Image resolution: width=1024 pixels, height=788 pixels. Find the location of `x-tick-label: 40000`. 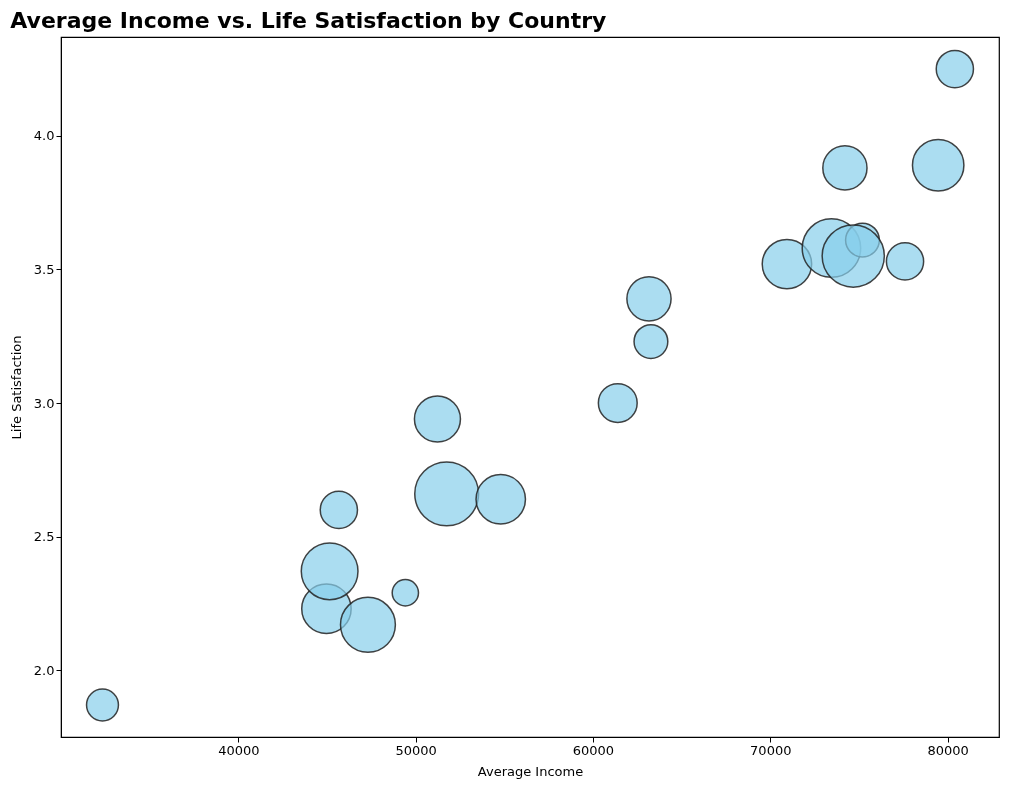

x-tick-label: 40000 is located at coordinates (239, 750).